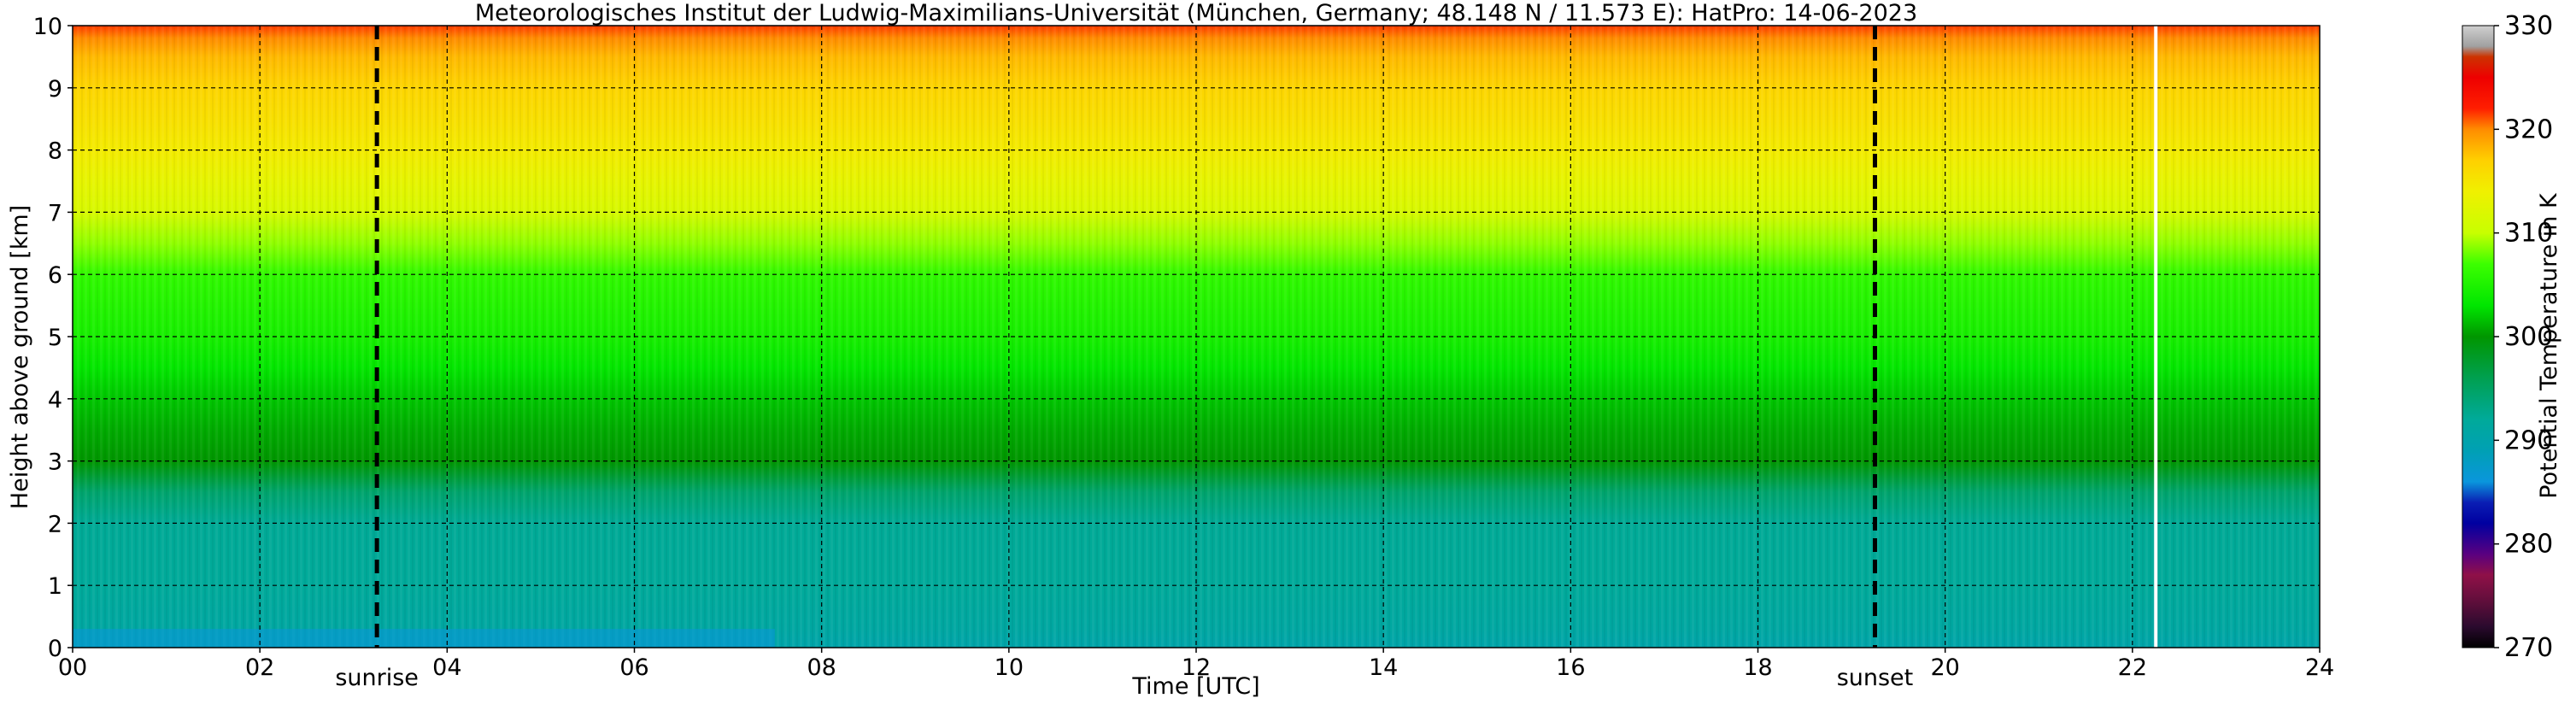 This screenshot has width=2576, height=704. What do you see at coordinates (377, 678) in the screenshot?
I see `sunrise-label: sunrise` at bounding box center [377, 678].